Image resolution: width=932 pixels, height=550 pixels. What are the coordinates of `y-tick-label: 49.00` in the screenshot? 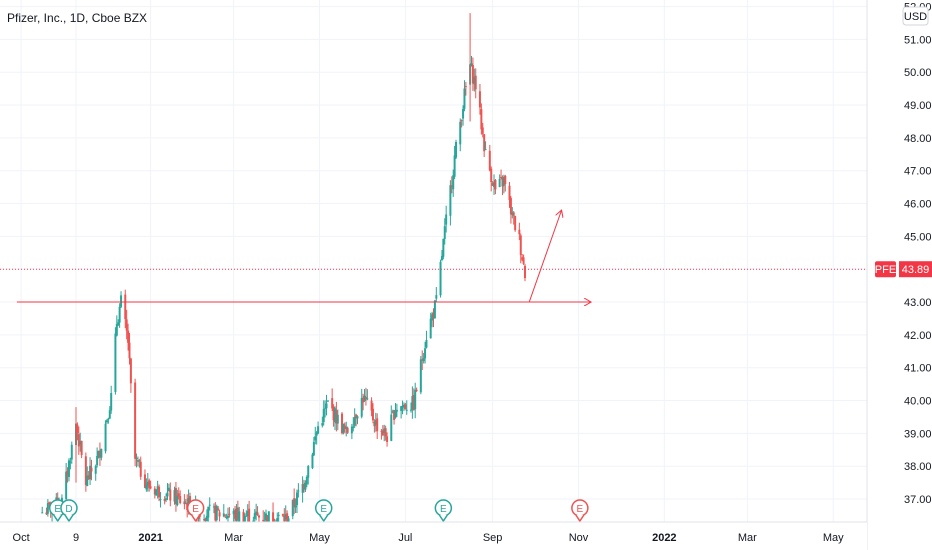 It's located at (918, 106).